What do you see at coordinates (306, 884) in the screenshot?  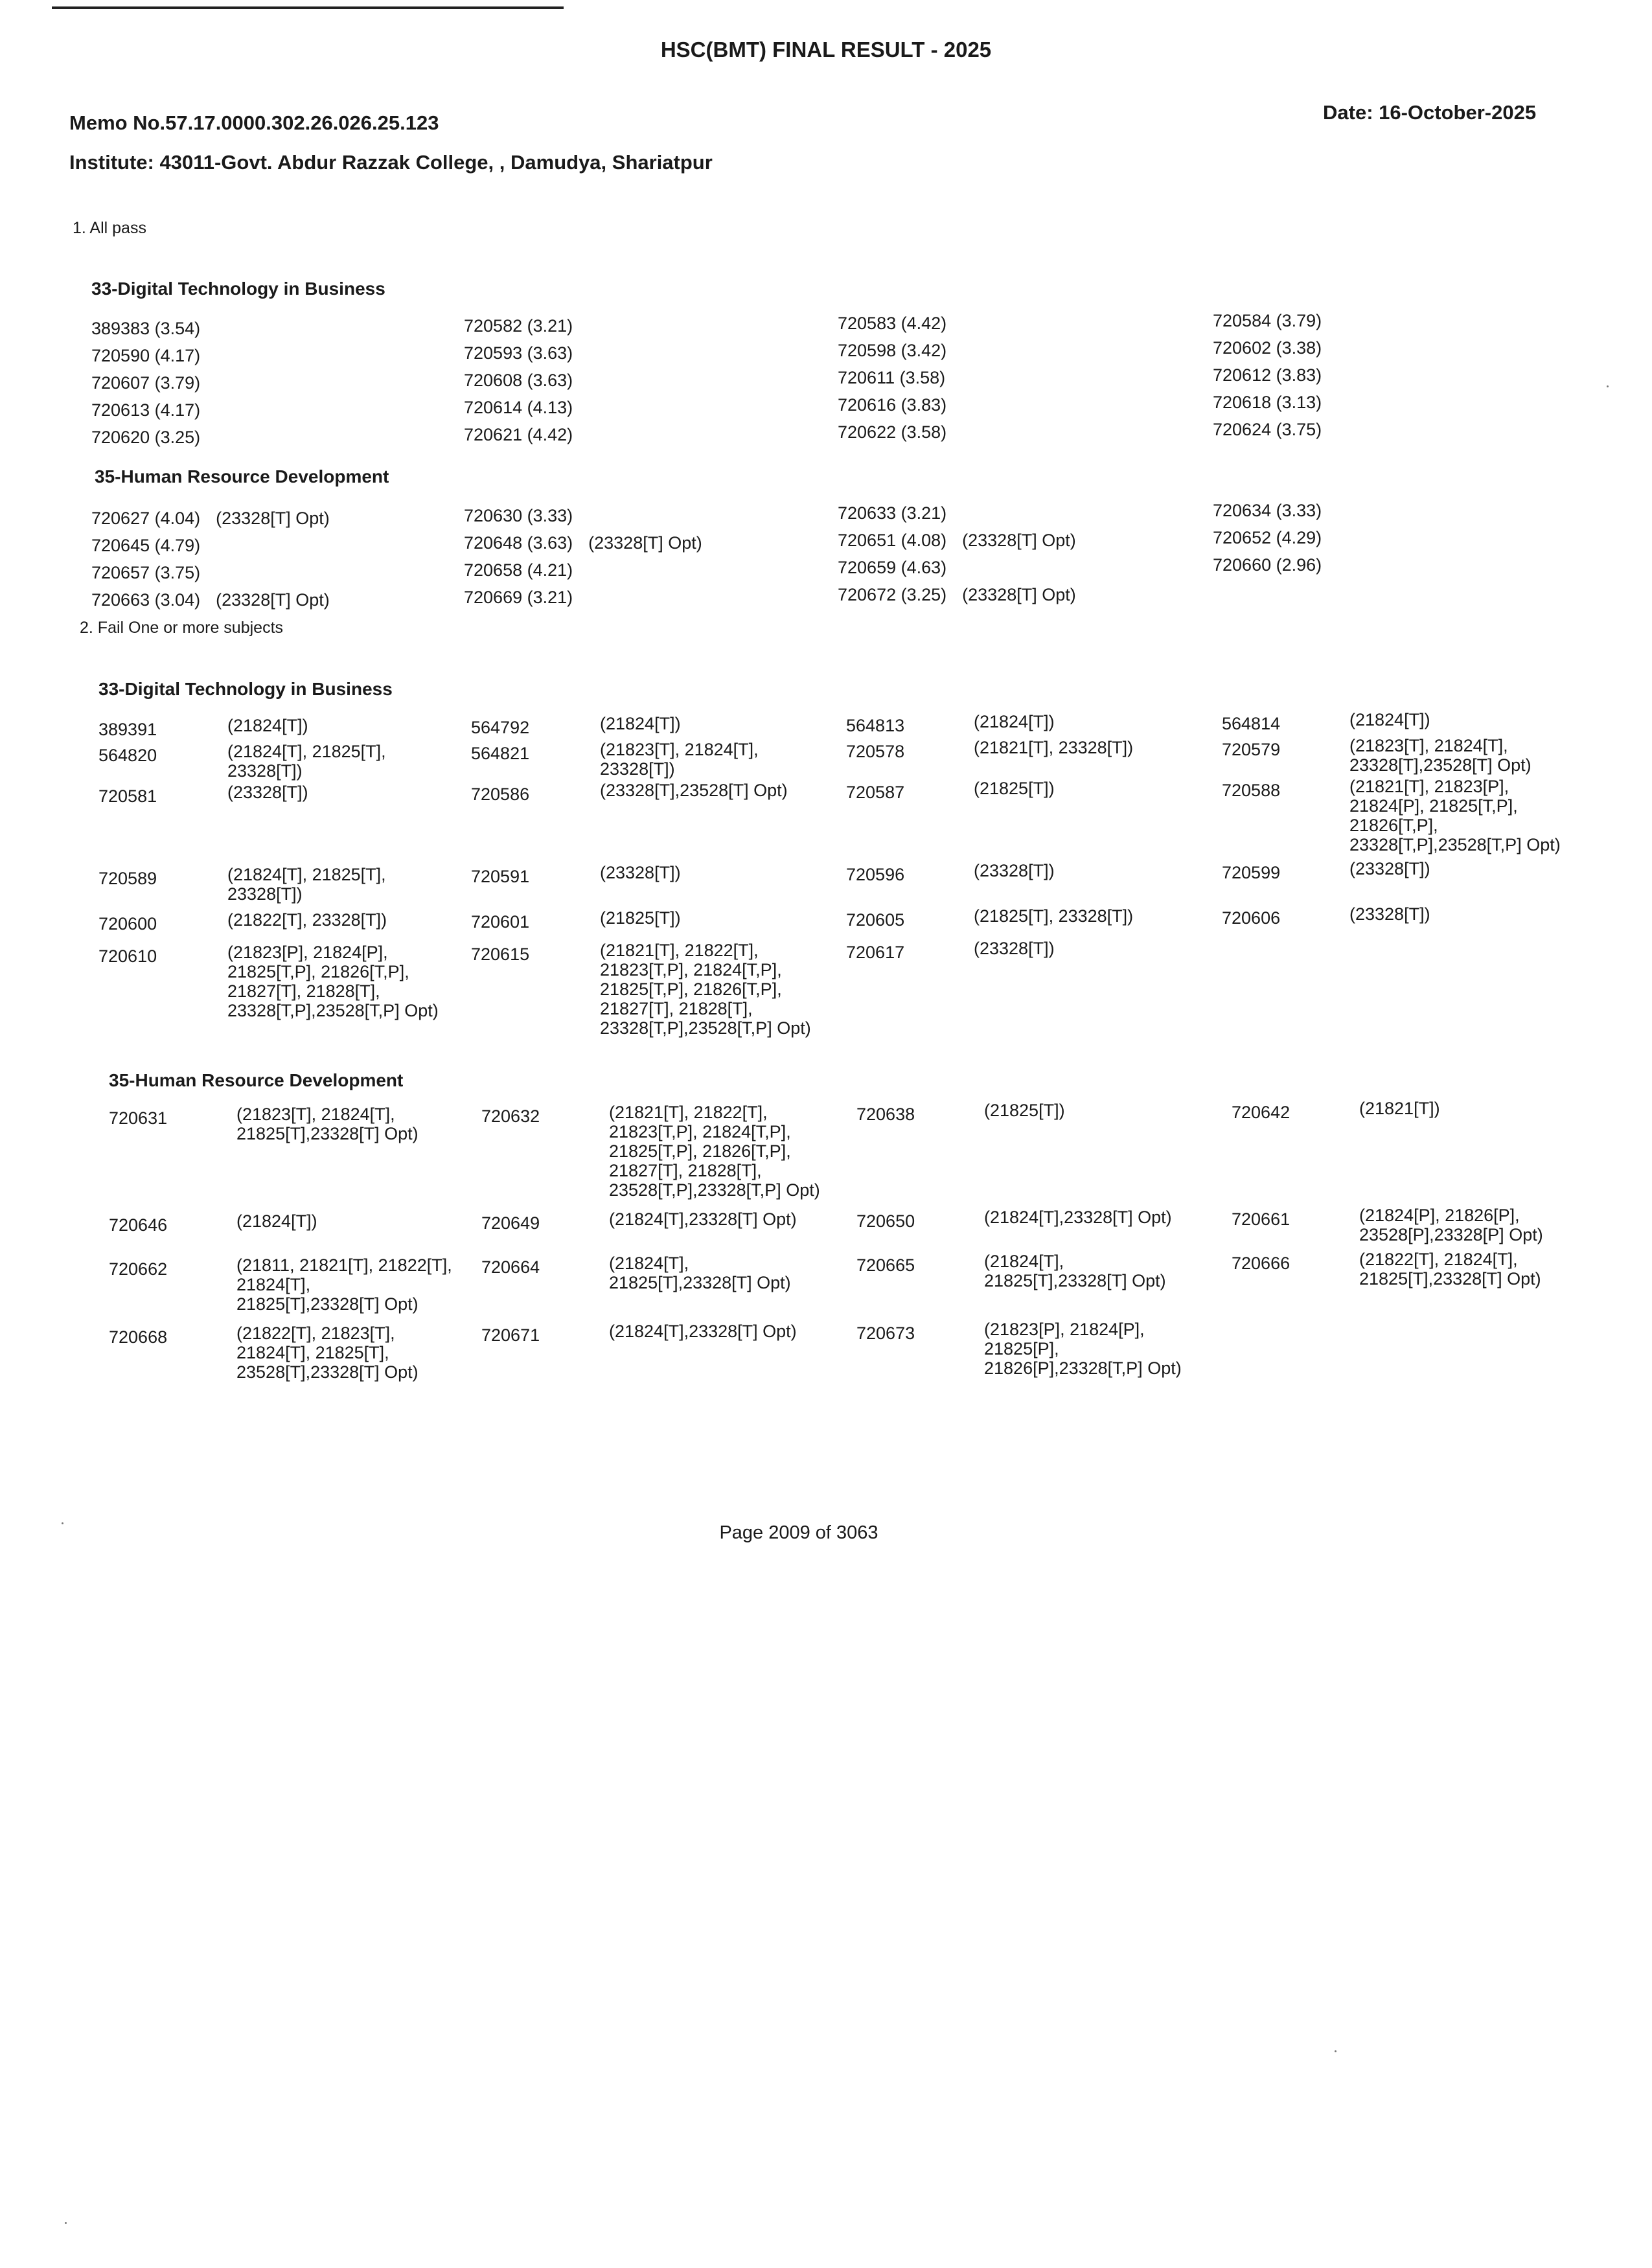 I see `failed-subjects: (21824[T], 21825[T], 23328[T])` at bounding box center [306, 884].